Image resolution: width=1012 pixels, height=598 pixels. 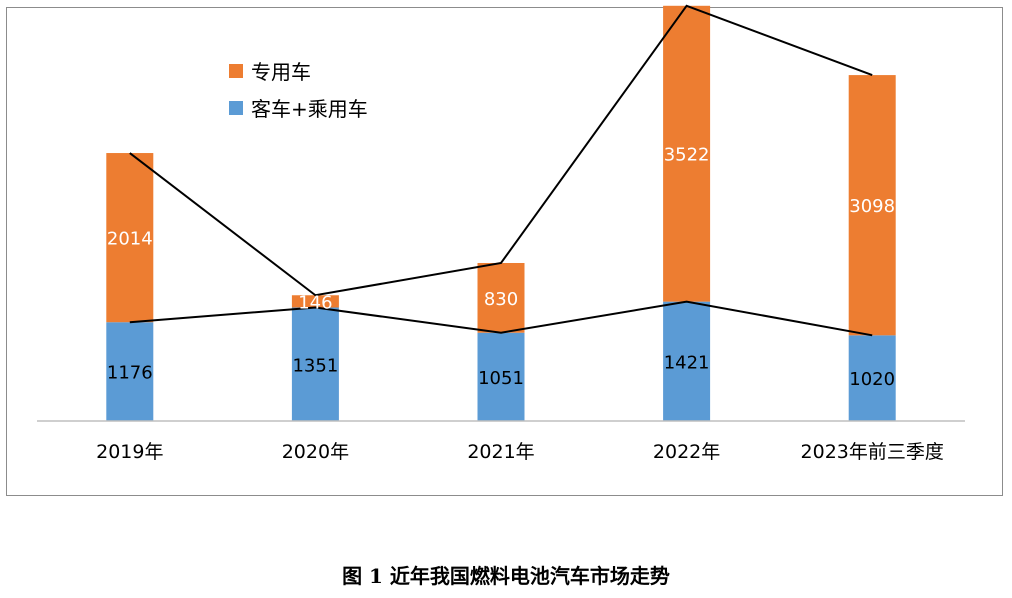 I want to click on data-label: 3522, so click(x=687, y=155).